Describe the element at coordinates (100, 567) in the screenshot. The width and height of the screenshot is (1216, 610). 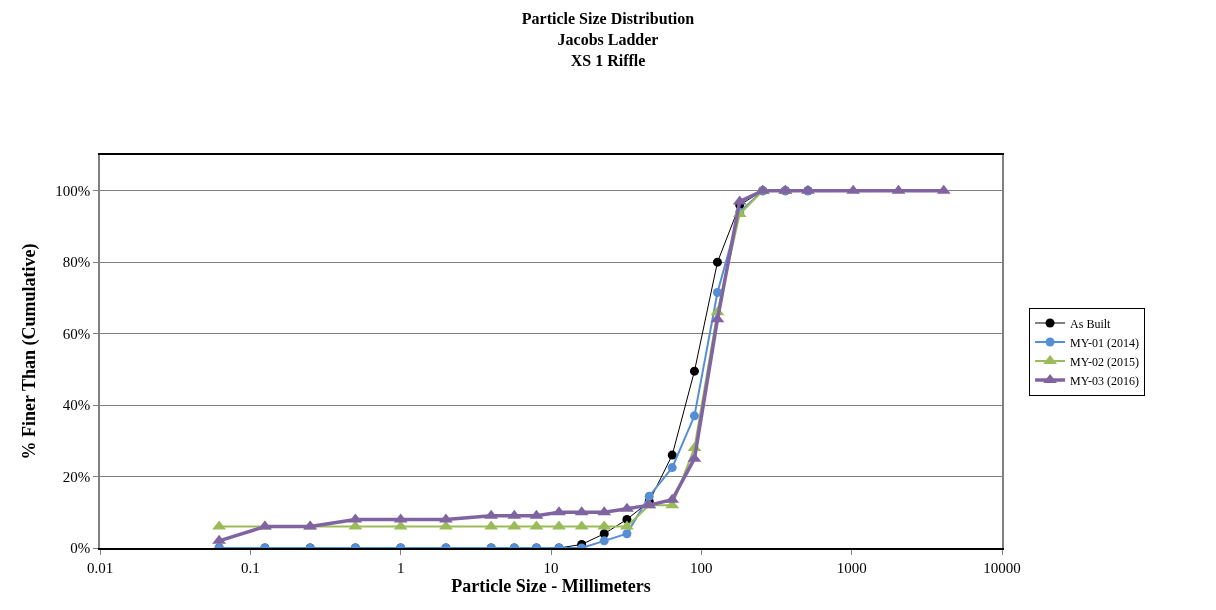
I see `x-tick-label: 0.01` at that location.